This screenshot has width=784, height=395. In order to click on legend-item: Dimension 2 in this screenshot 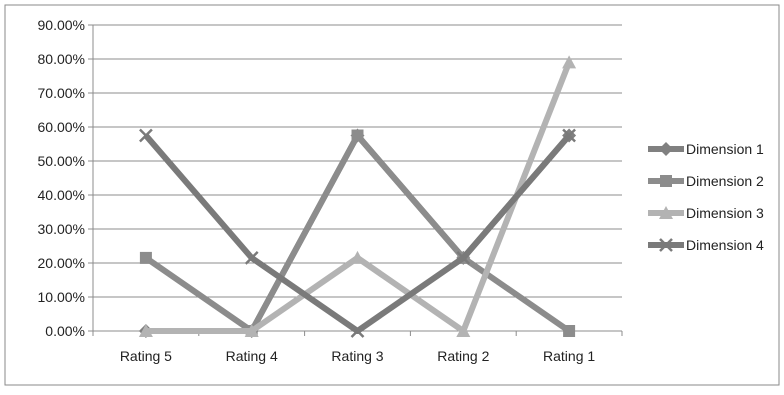, I will do `click(706, 181)`.